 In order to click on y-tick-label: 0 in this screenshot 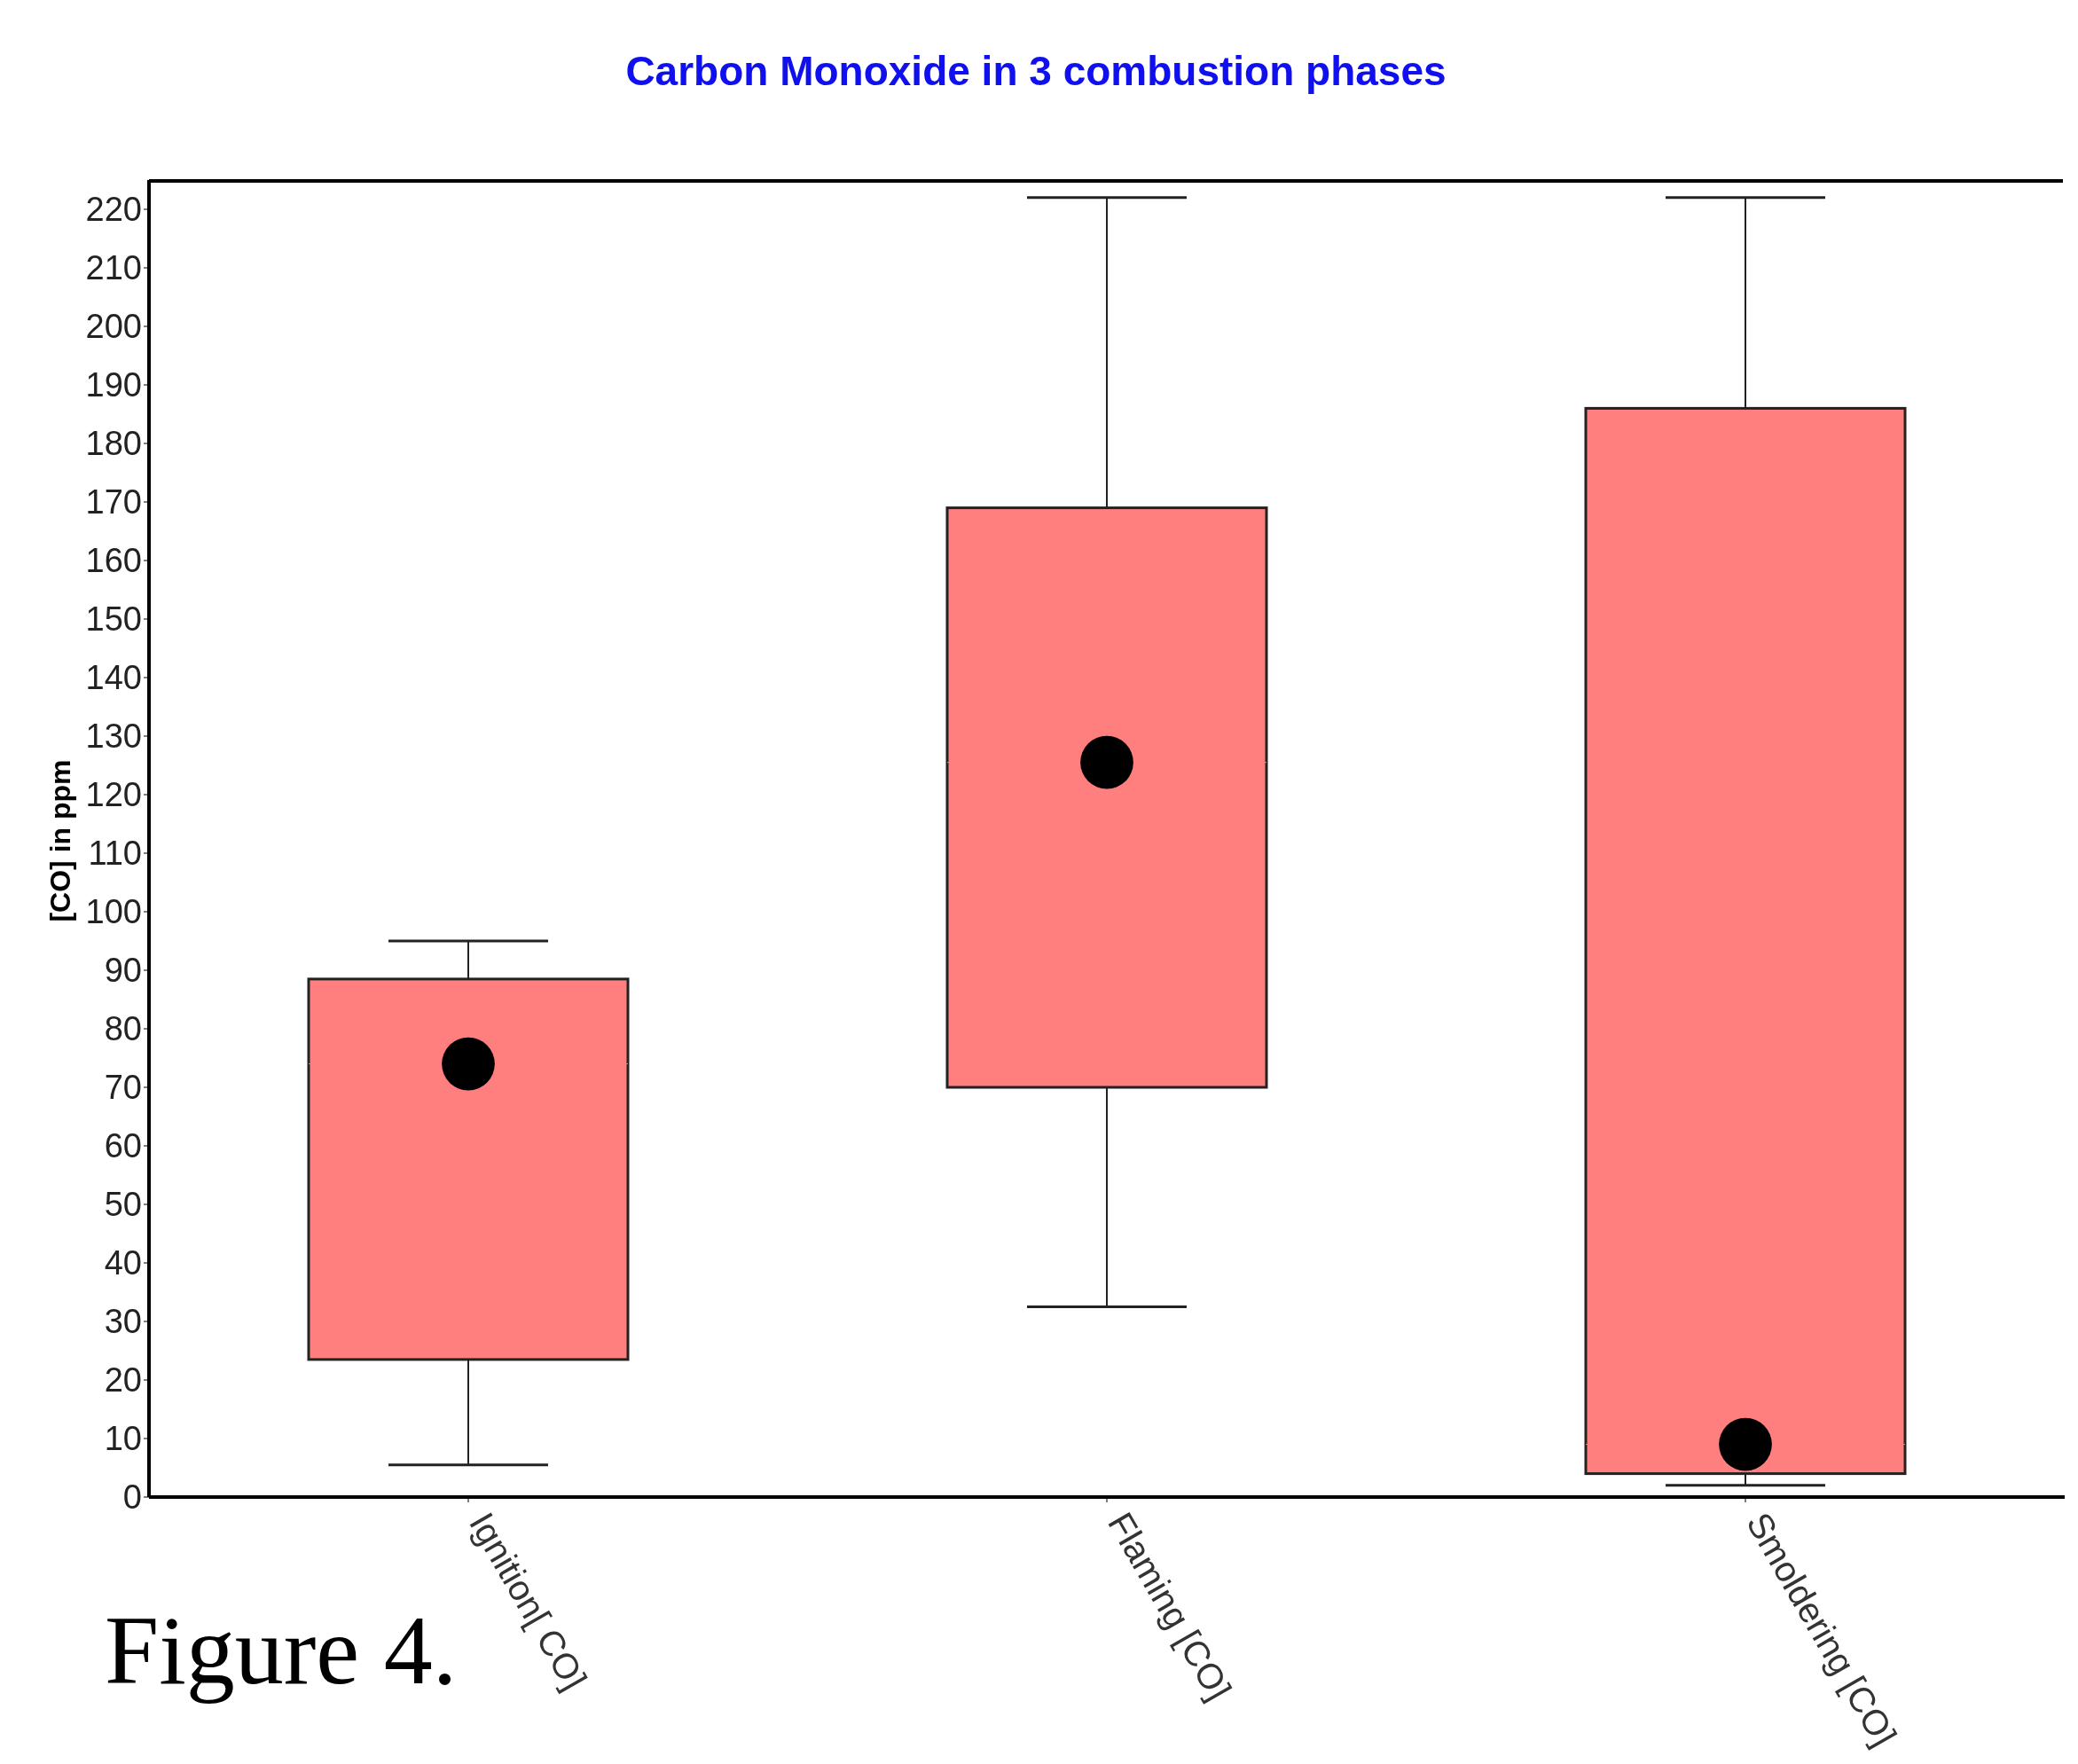, I will do `click(132, 1497)`.